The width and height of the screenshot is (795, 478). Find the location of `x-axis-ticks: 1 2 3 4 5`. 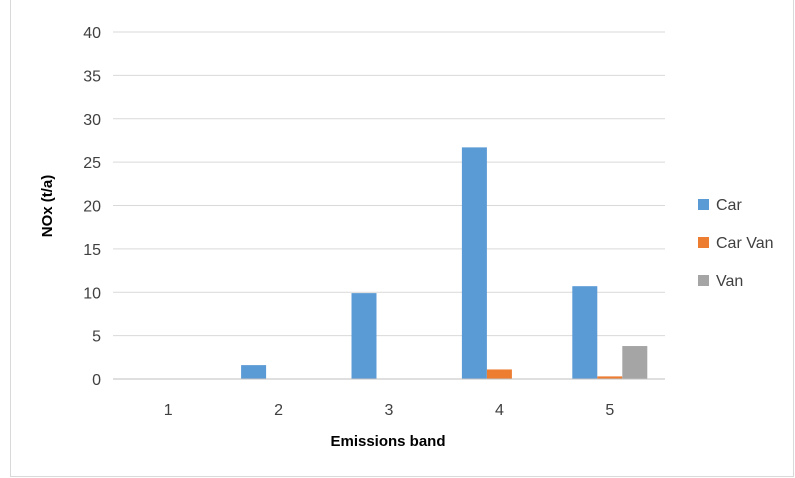

x-axis-ticks: 1 2 3 4 5 is located at coordinates (389, 410).